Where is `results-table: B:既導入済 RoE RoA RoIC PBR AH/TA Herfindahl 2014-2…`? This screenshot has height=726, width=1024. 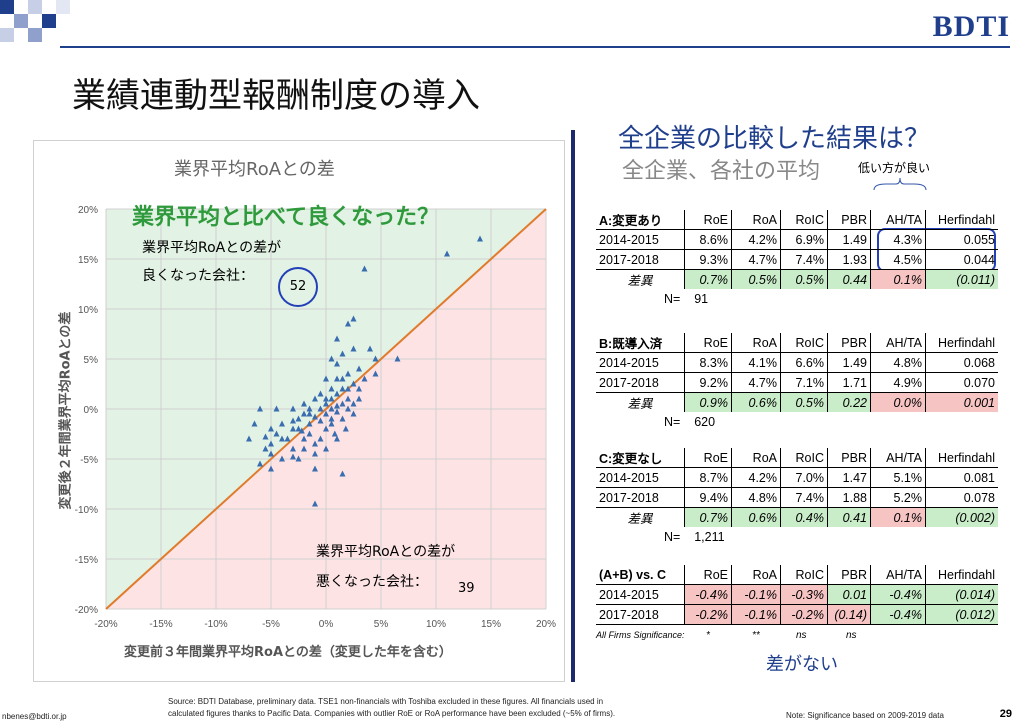 results-table: B:既導入済 RoE RoA RoIC PBR AH/TA Herfindahl 2014-2… is located at coordinates (797, 372).